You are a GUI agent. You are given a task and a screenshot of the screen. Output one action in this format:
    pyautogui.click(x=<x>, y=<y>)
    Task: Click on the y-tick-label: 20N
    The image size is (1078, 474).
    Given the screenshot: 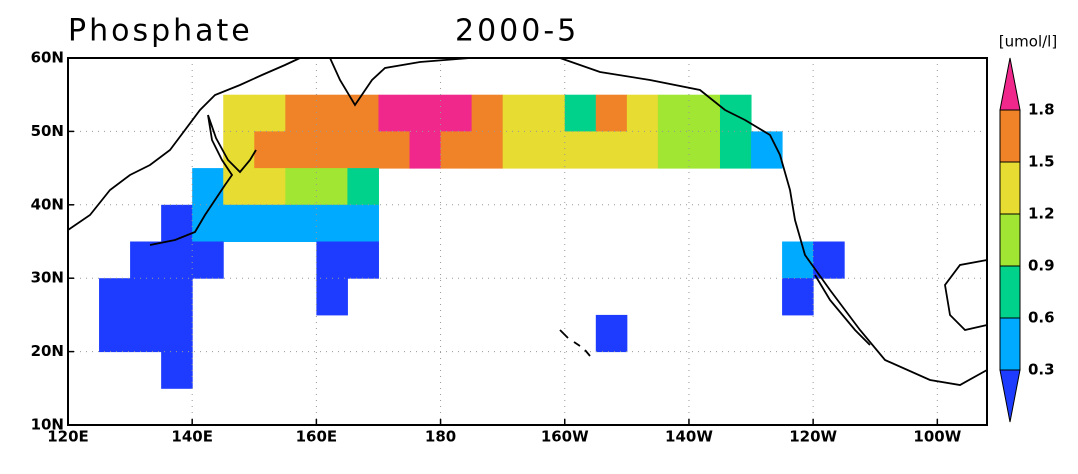 What is the action you would take?
    pyautogui.click(x=47, y=351)
    